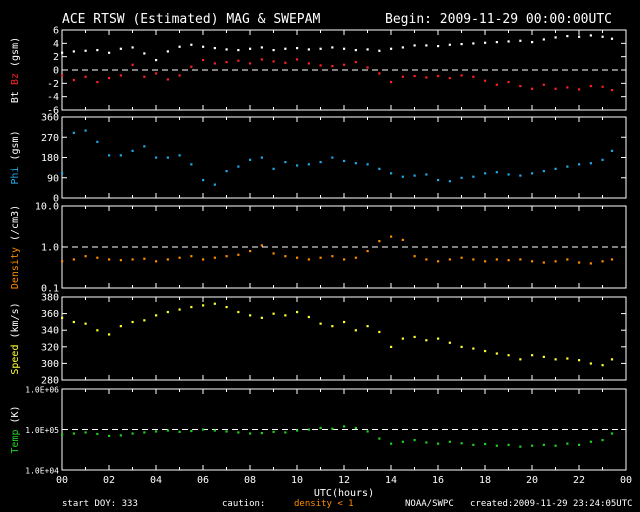  I want to click on speed-ytick-label: 340, so click(50, 331).